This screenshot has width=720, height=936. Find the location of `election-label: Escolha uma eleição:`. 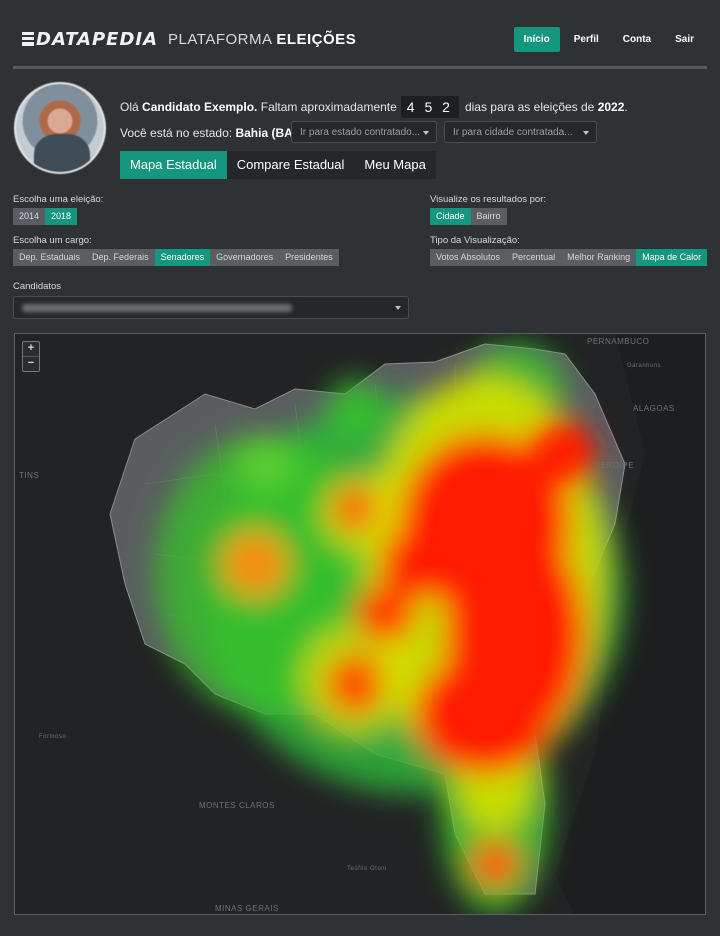

election-label: Escolha uma eleição: is located at coordinates (58, 199).